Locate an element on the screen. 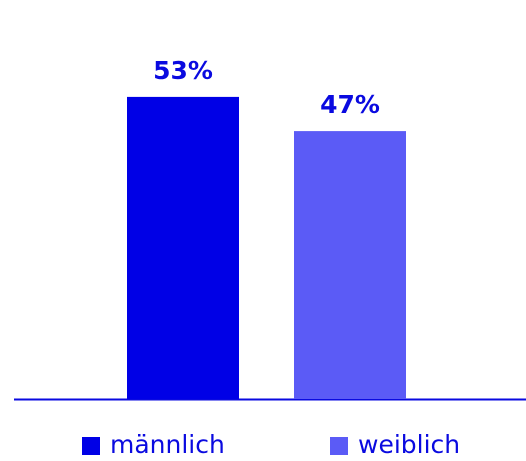 This screenshot has height=461, width=526. value-label: 53% is located at coordinates (183, 70).